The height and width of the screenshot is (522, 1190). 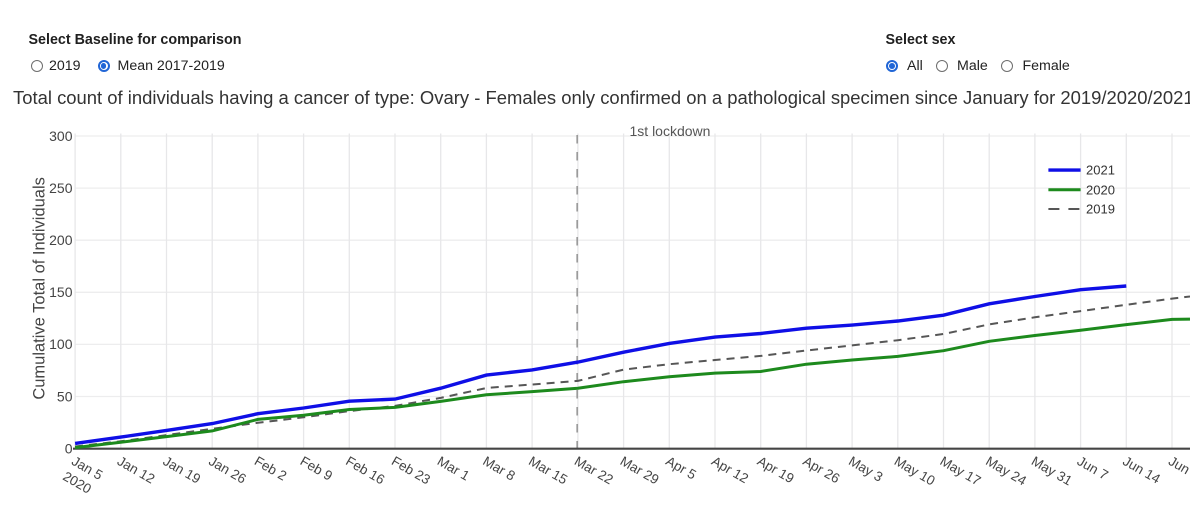 I want to click on svg-text: 250, so click(x=61, y=188).